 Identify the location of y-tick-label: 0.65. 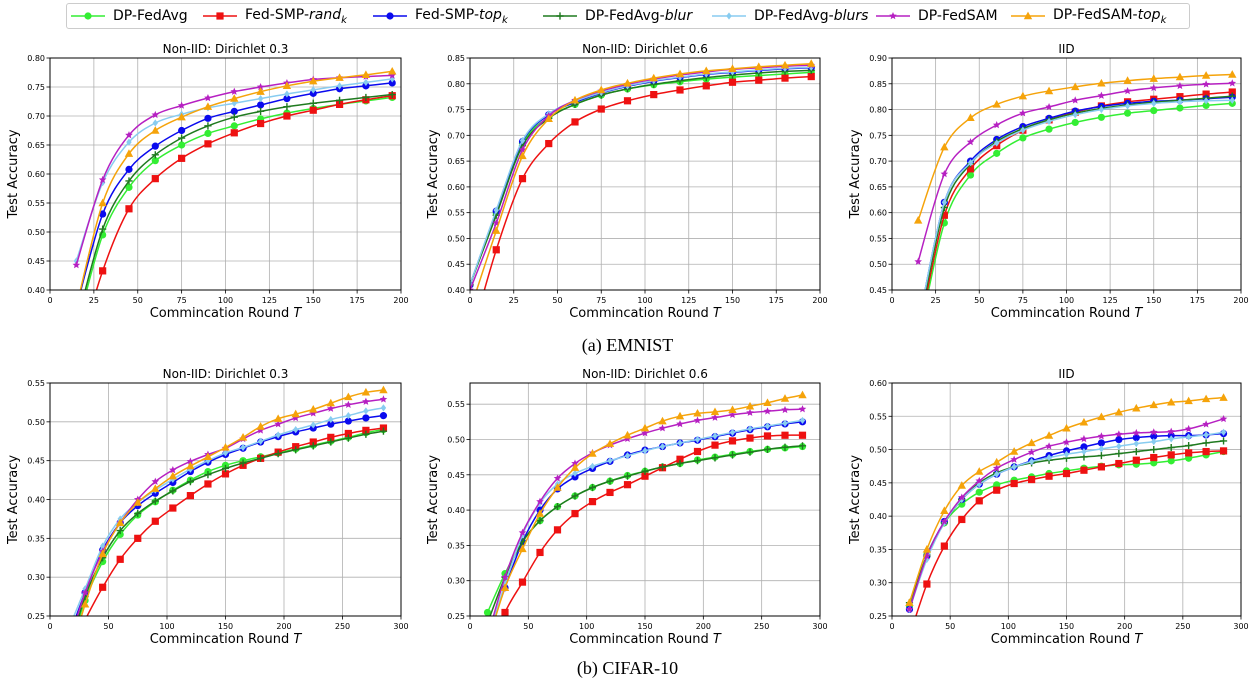
(878, 187).